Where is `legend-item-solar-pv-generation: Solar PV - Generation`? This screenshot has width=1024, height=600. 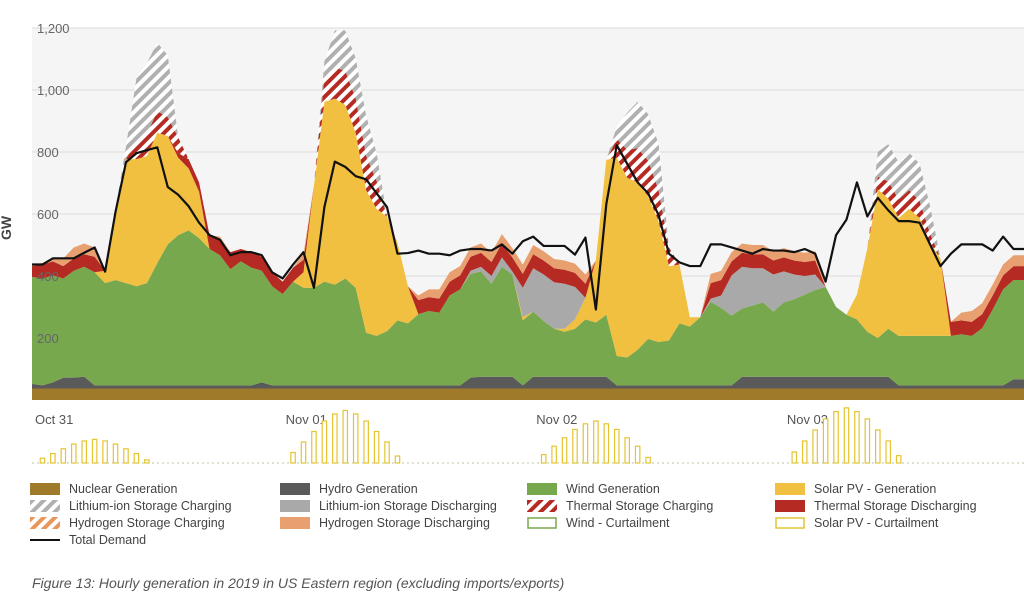 legend-item-solar-pv-generation: Solar PV - Generation is located at coordinates (855, 488).